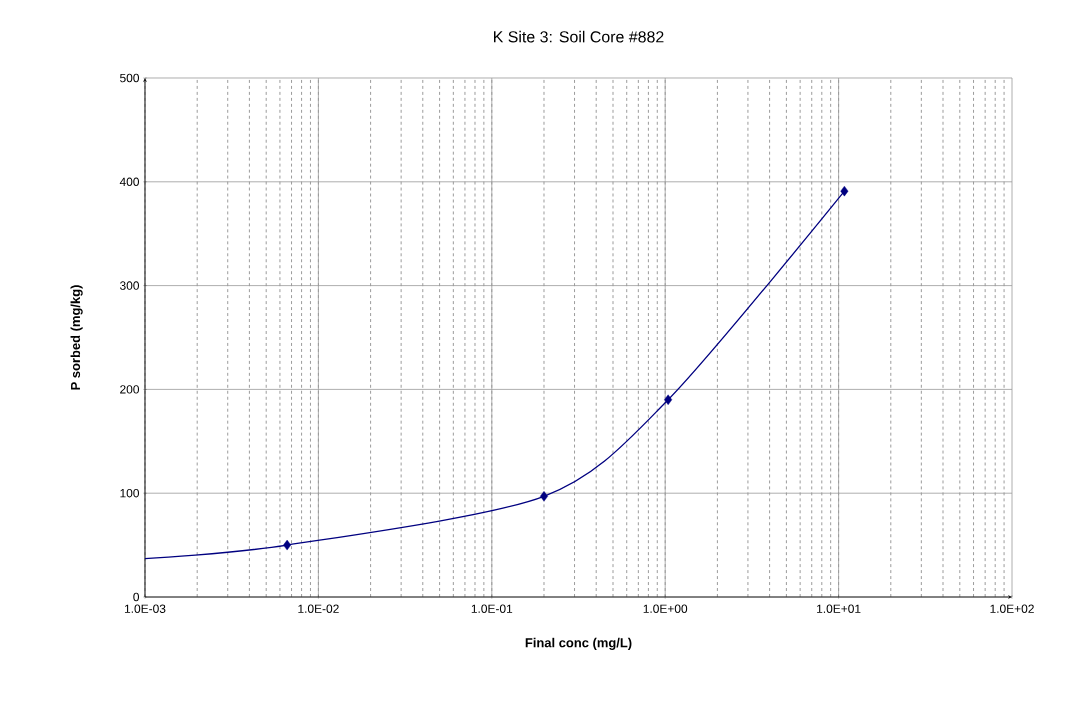 This screenshot has height=711, width=1067. I want to click on x-axis-title: Final conc (mg/L), so click(578, 643).